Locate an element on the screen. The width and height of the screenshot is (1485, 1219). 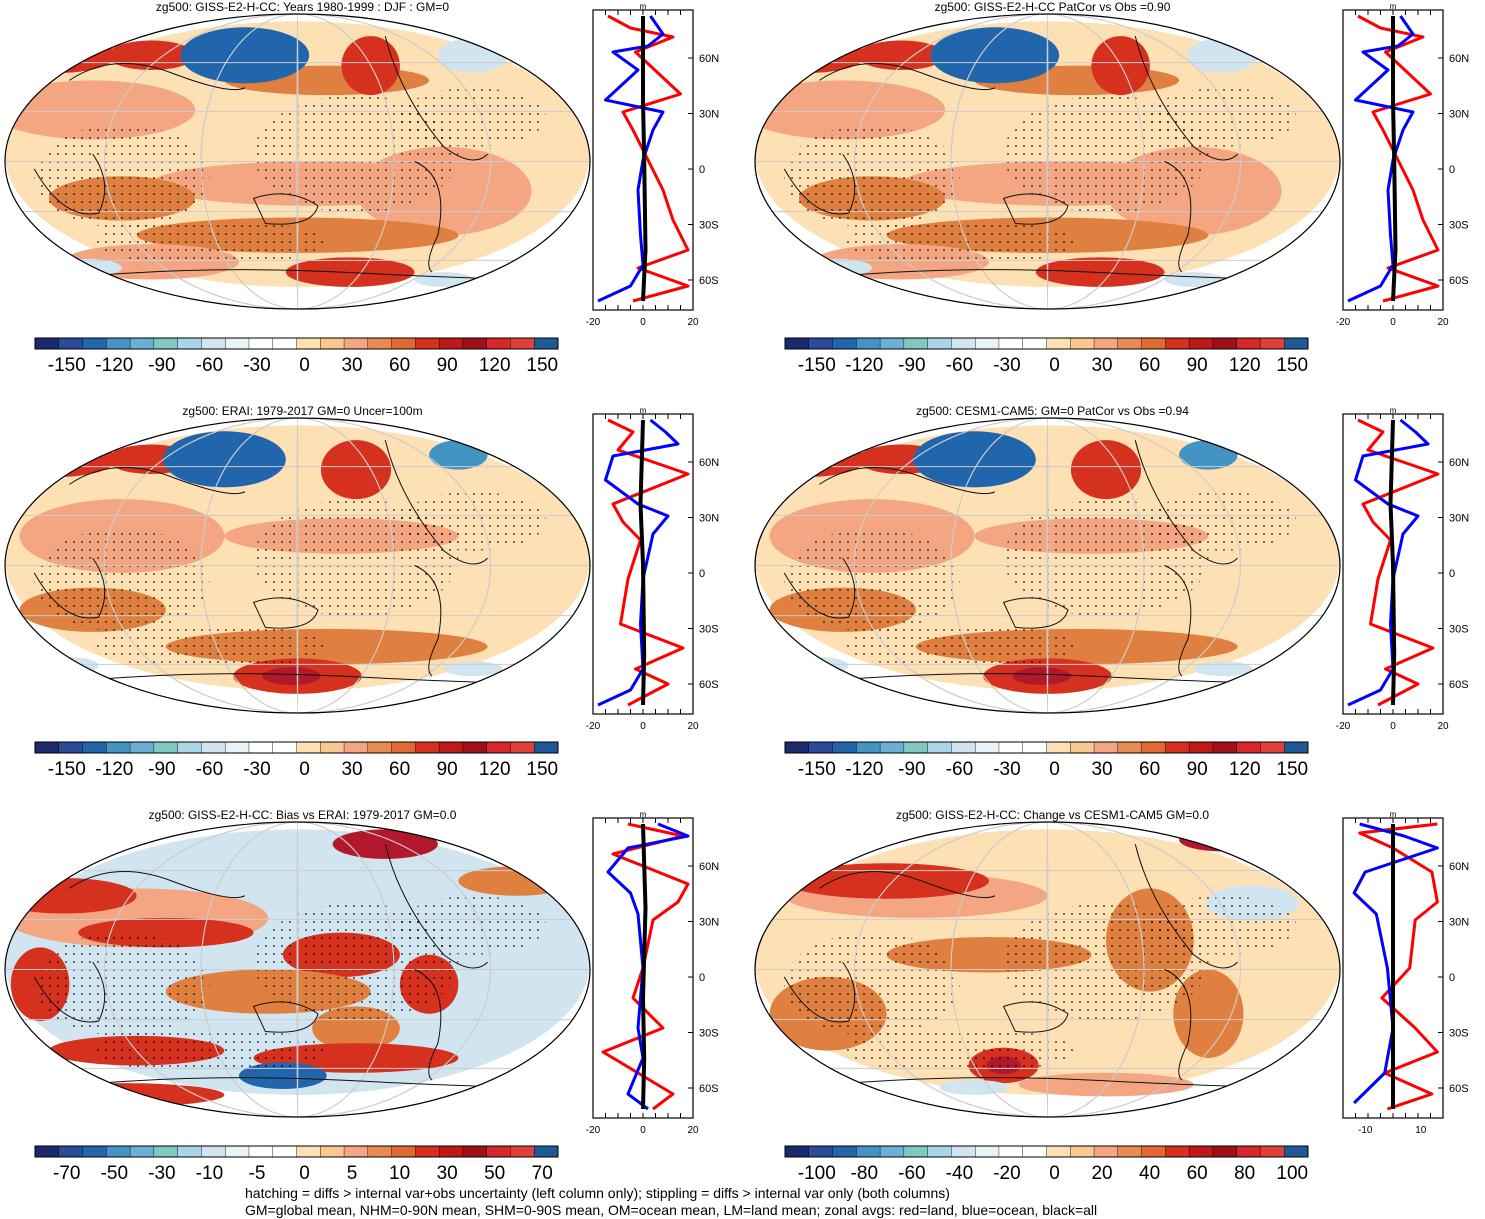
colorbar-label-4: -60 is located at coordinates (959, 769).